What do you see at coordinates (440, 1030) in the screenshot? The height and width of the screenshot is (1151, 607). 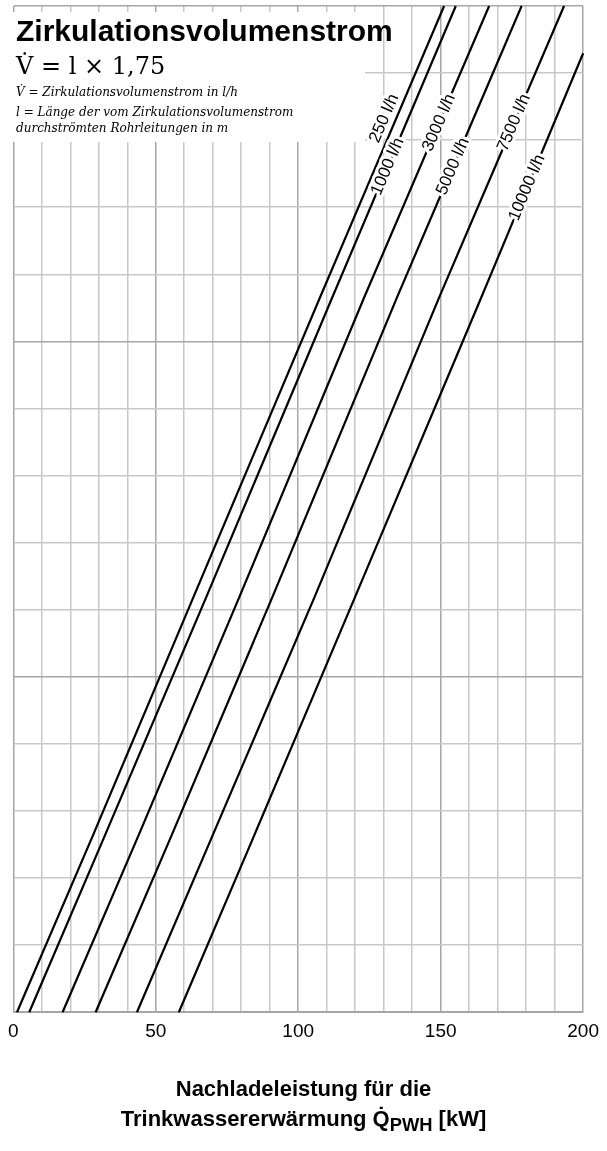 I see `x-tick-label: 150` at bounding box center [440, 1030].